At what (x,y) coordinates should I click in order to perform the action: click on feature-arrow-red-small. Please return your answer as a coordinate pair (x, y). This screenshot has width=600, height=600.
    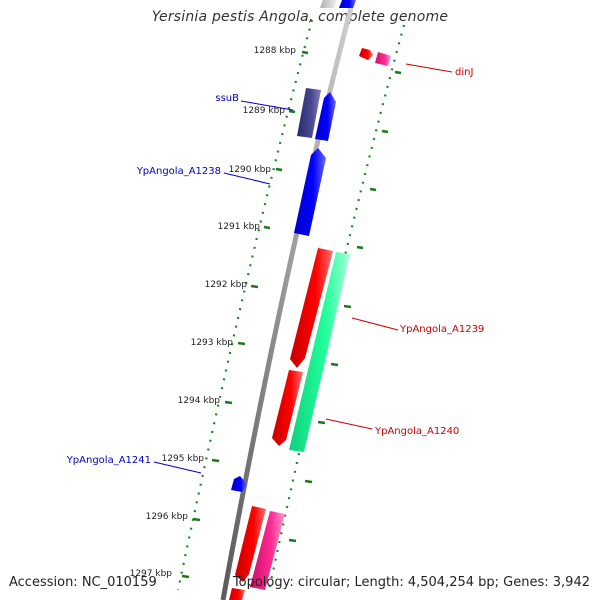
    Looking at the image, I should click on (366, 54).